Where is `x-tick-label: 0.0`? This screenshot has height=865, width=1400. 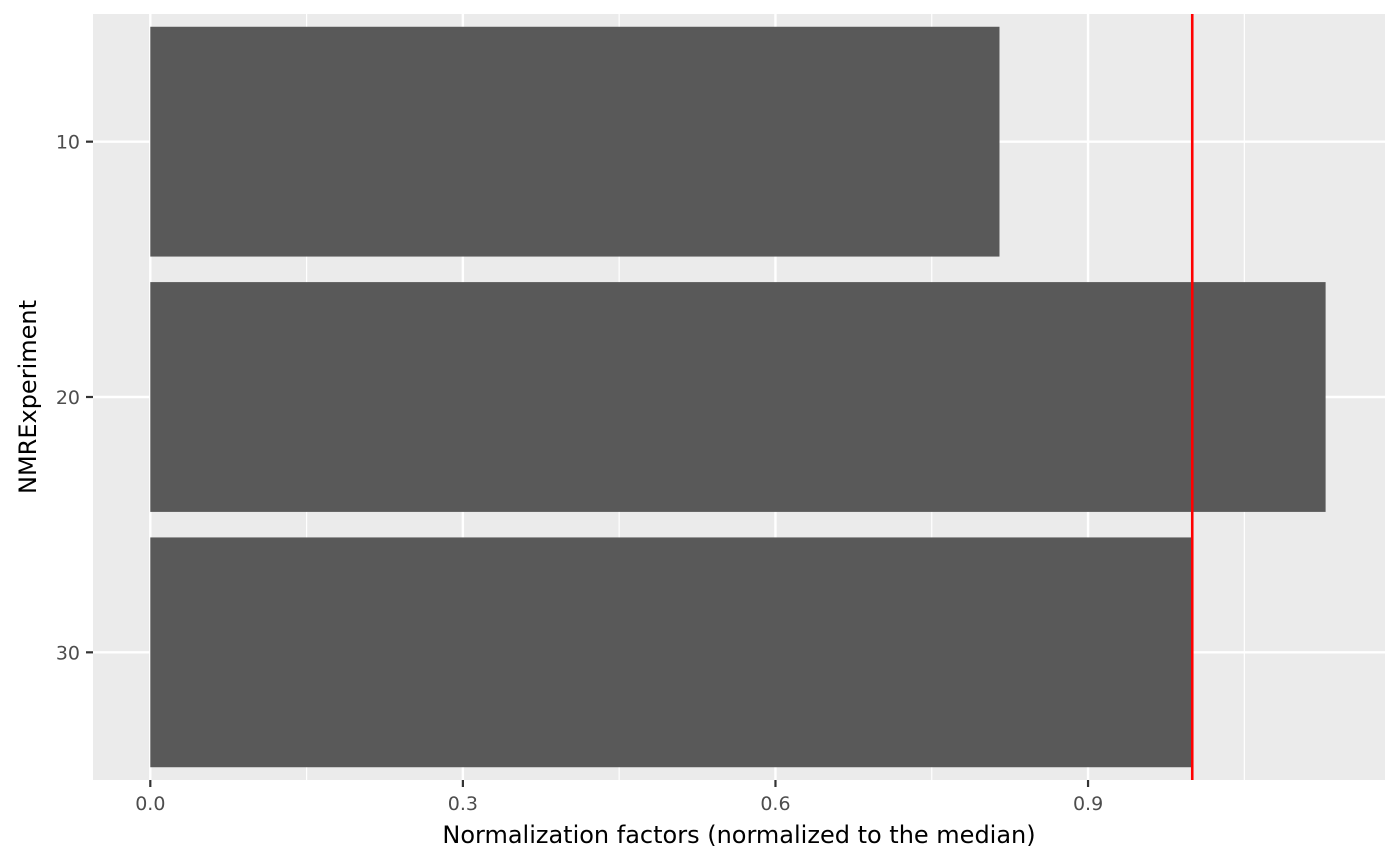 x-tick-label: 0.0 is located at coordinates (150, 804).